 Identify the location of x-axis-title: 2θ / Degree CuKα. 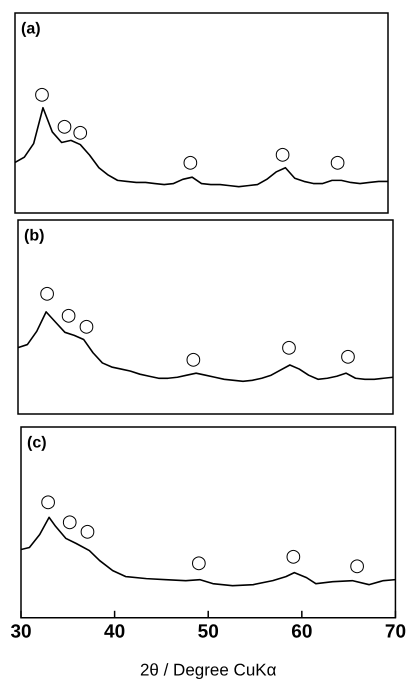
(208, 670).